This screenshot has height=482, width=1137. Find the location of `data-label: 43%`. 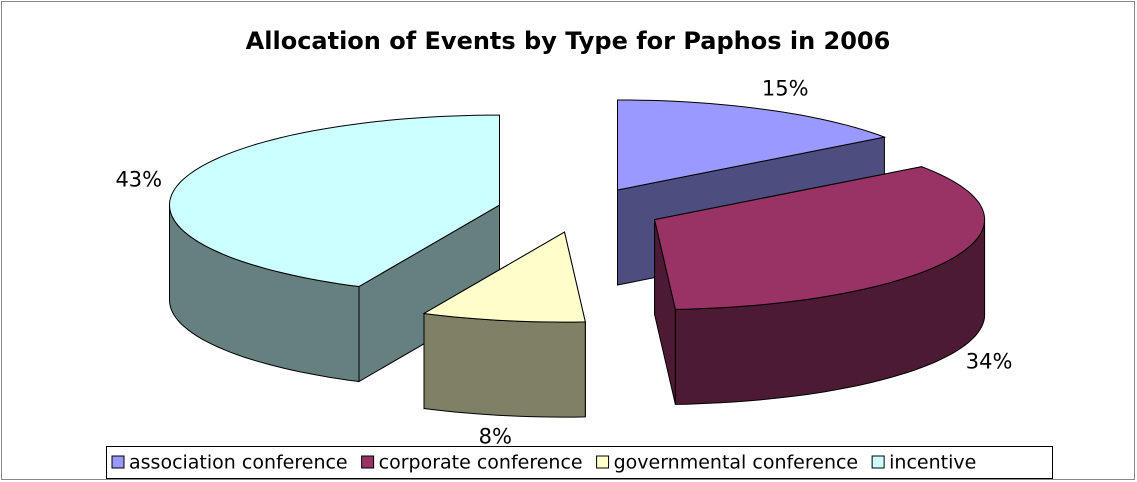

data-label: 43% is located at coordinates (138, 180).